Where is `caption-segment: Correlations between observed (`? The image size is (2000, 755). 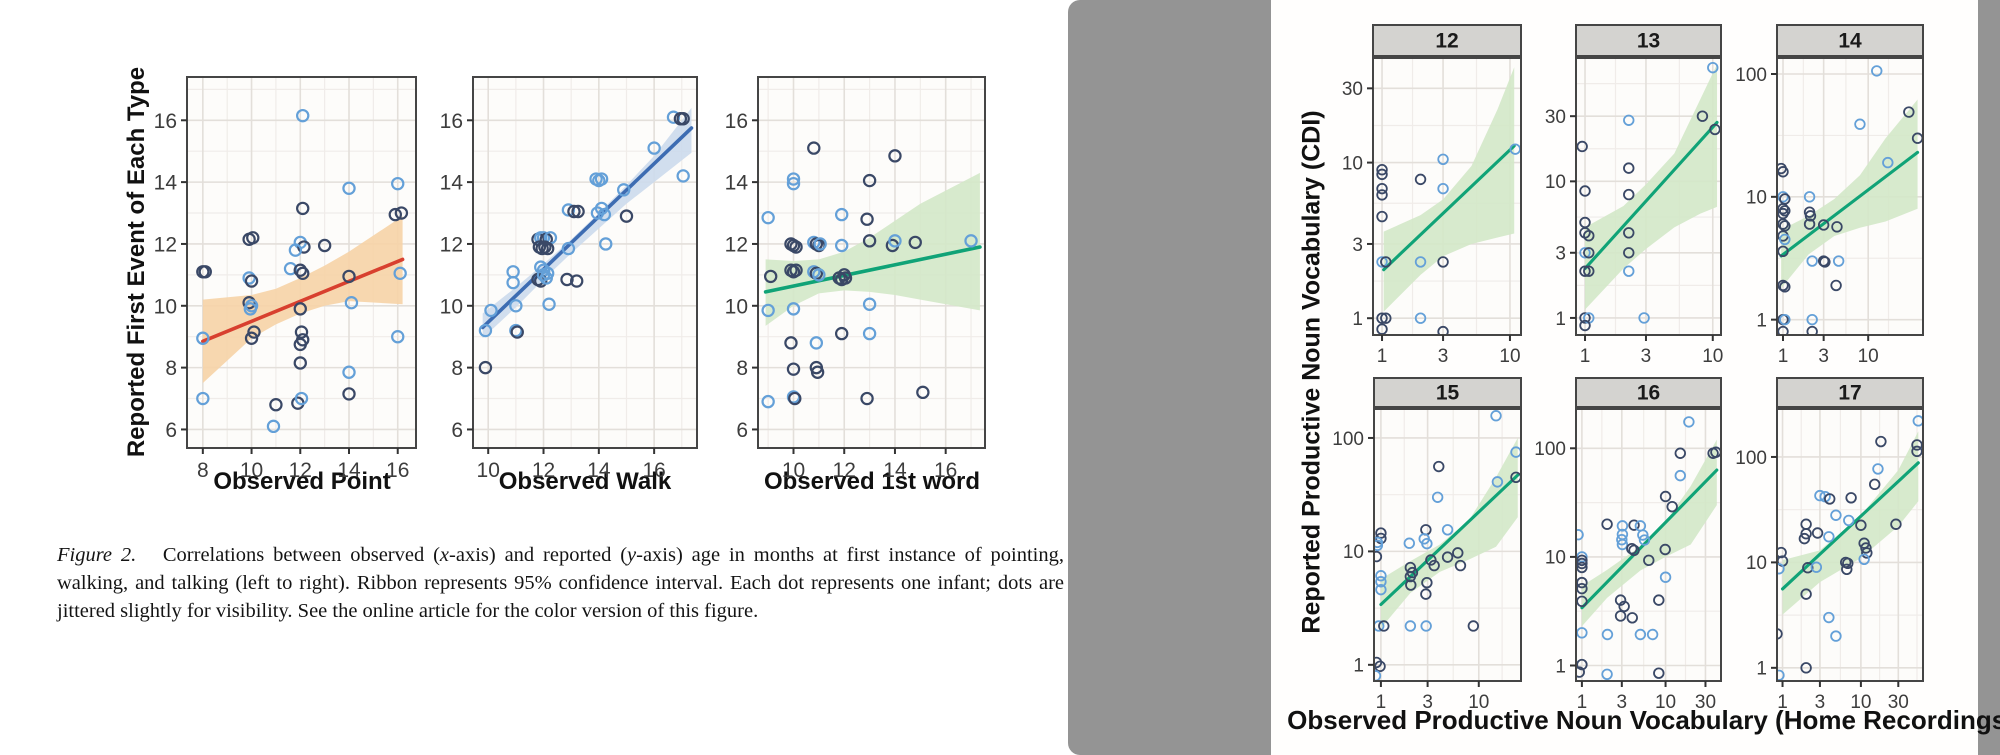
caption-segment: Correlations between observed ( is located at coordinates (288, 555).